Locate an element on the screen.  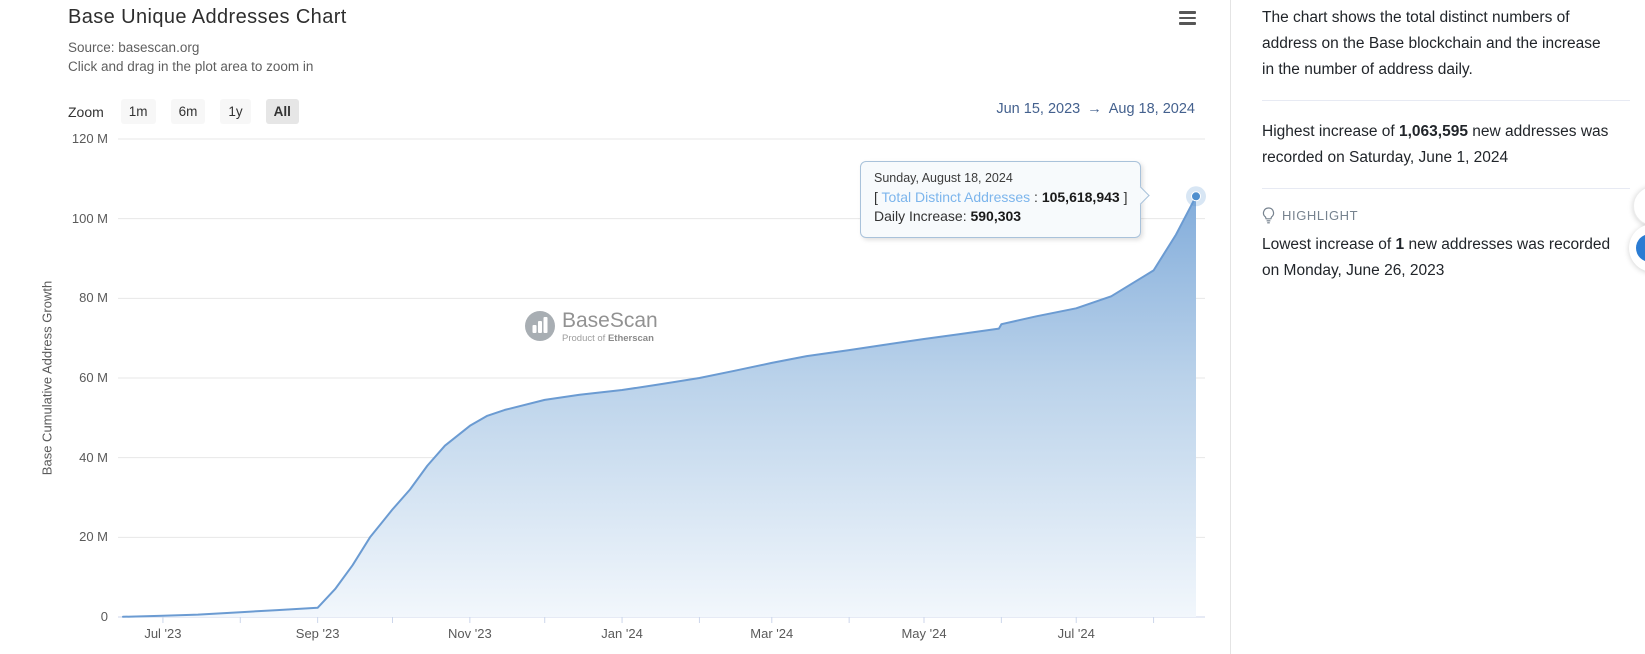
date-range: Jun 15, 2023 → Aug 18, 2024 is located at coordinates (1075, 109).